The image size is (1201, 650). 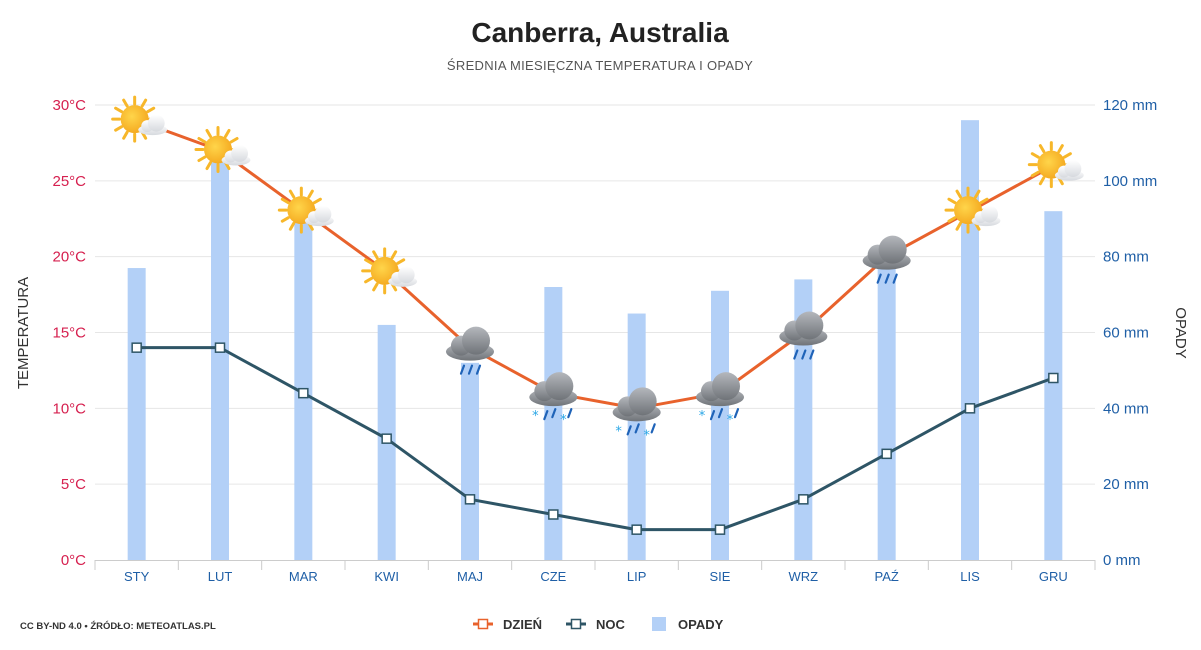 I want to click on legend-item-night: NOC, so click(x=596, y=624).